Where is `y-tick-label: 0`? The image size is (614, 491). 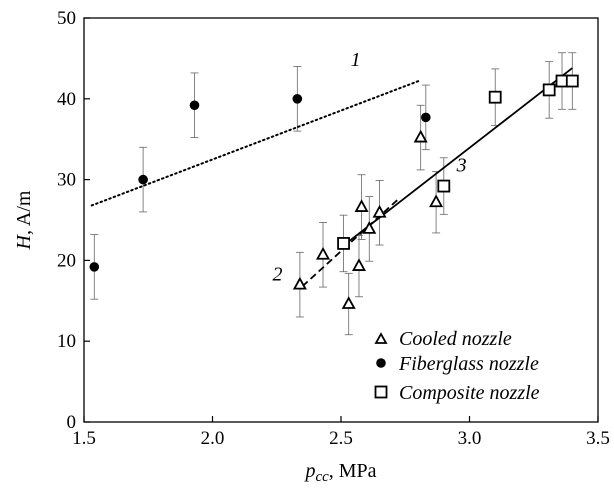
y-tick-label: 0 is located at coordinates (72, 422).